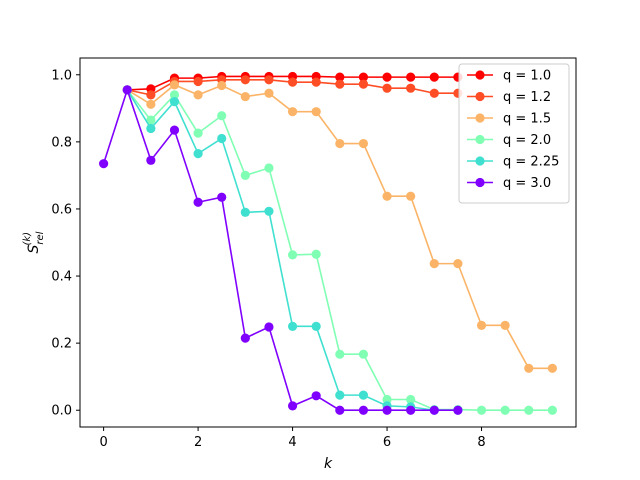 The height and width of the screenshot is (480, 640). What do you see at coordinates (198, 442) in the screenshot?
I see `x-tick-label: 2` at bounding box center [198, 442].